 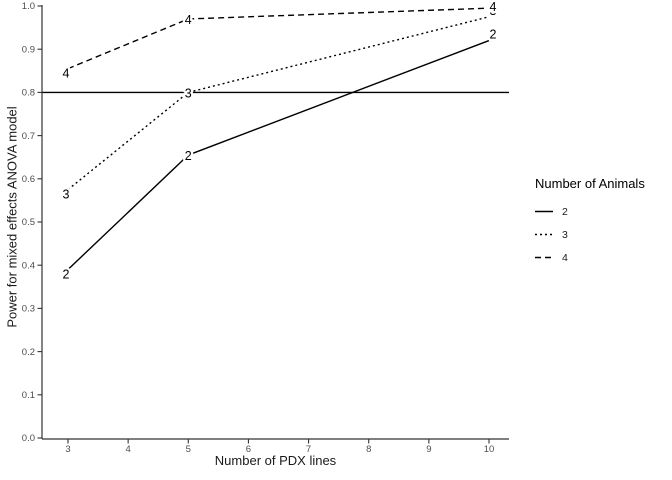 I want to click on legend-item-animals-3: 3, so click(x=590, y=234).